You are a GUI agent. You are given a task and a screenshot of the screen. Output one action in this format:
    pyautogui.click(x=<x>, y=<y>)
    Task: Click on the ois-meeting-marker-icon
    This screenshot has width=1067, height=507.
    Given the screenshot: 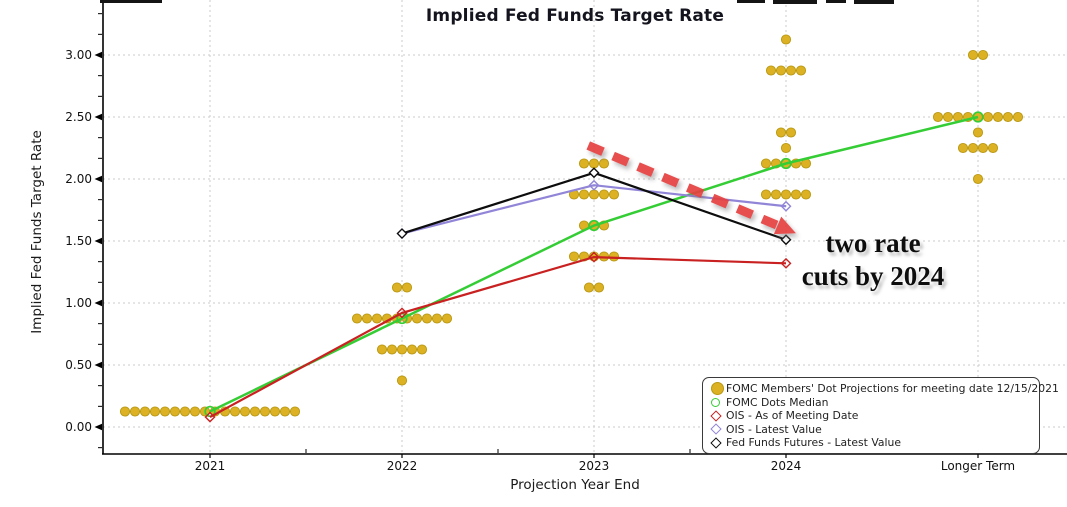 What is the action you would take?
    pyautogui.click(x=718, y=416)
    